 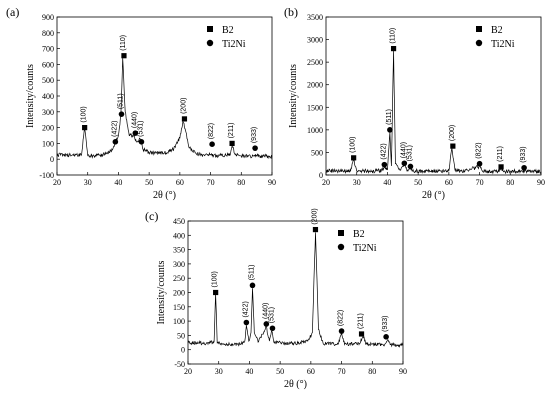 I want to click on y-tick-label: 100, so click(x=179, y=321).